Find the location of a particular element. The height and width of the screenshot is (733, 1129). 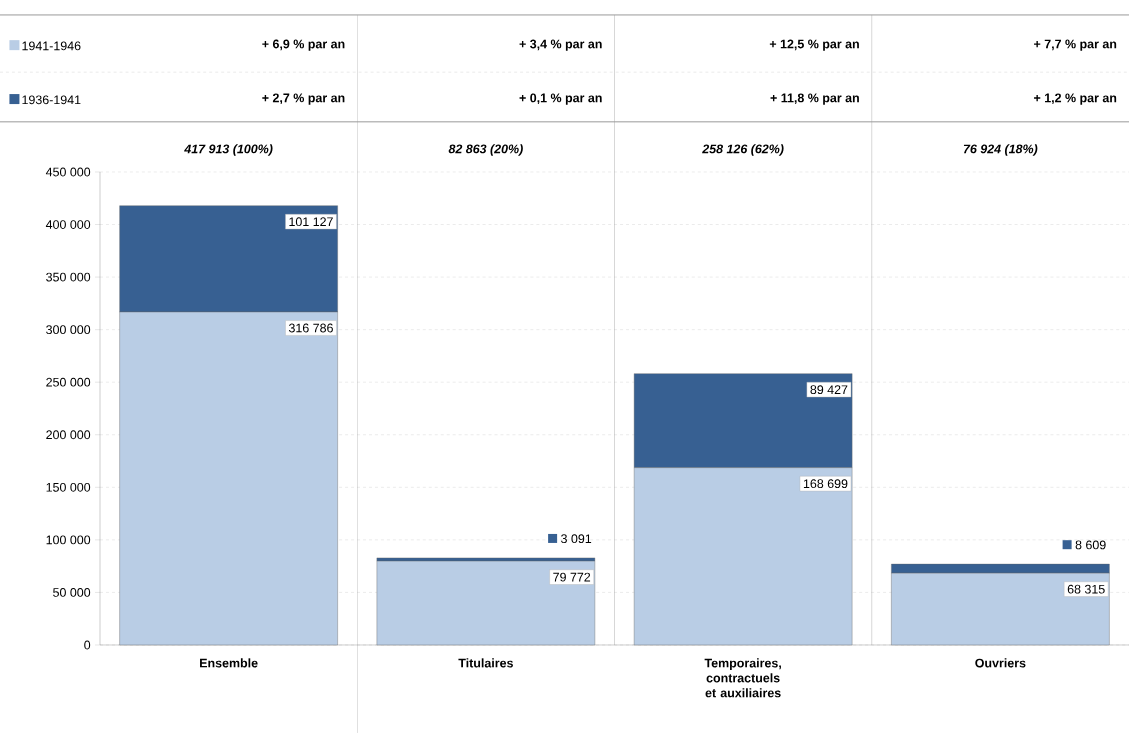

y-tick-label: 100 000 is located at coordinates (68, 540).